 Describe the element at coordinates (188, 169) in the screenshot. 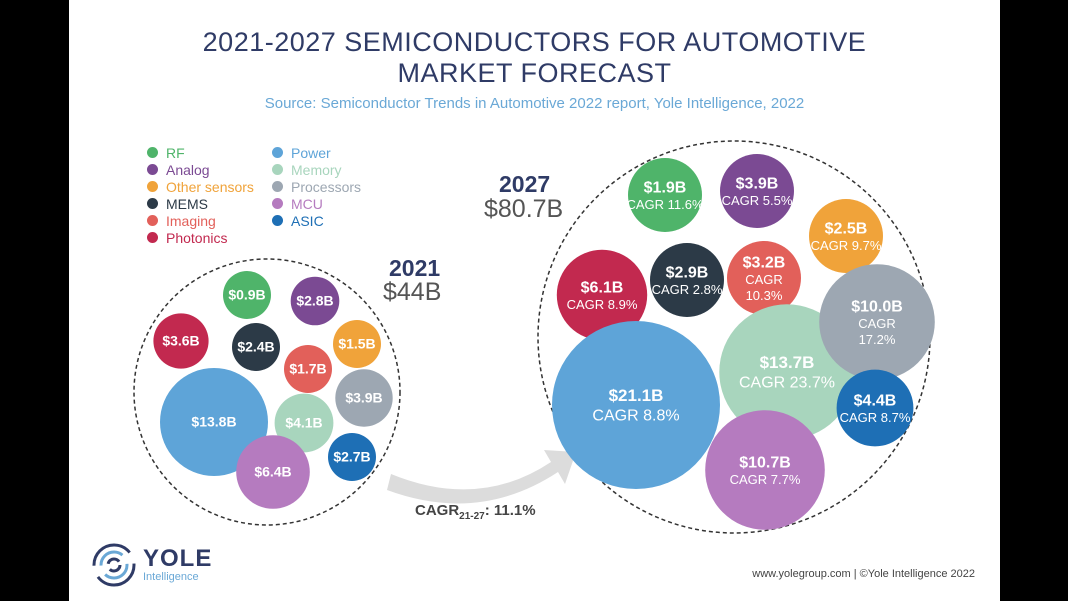

I see `legend-label: Analog` at that location.